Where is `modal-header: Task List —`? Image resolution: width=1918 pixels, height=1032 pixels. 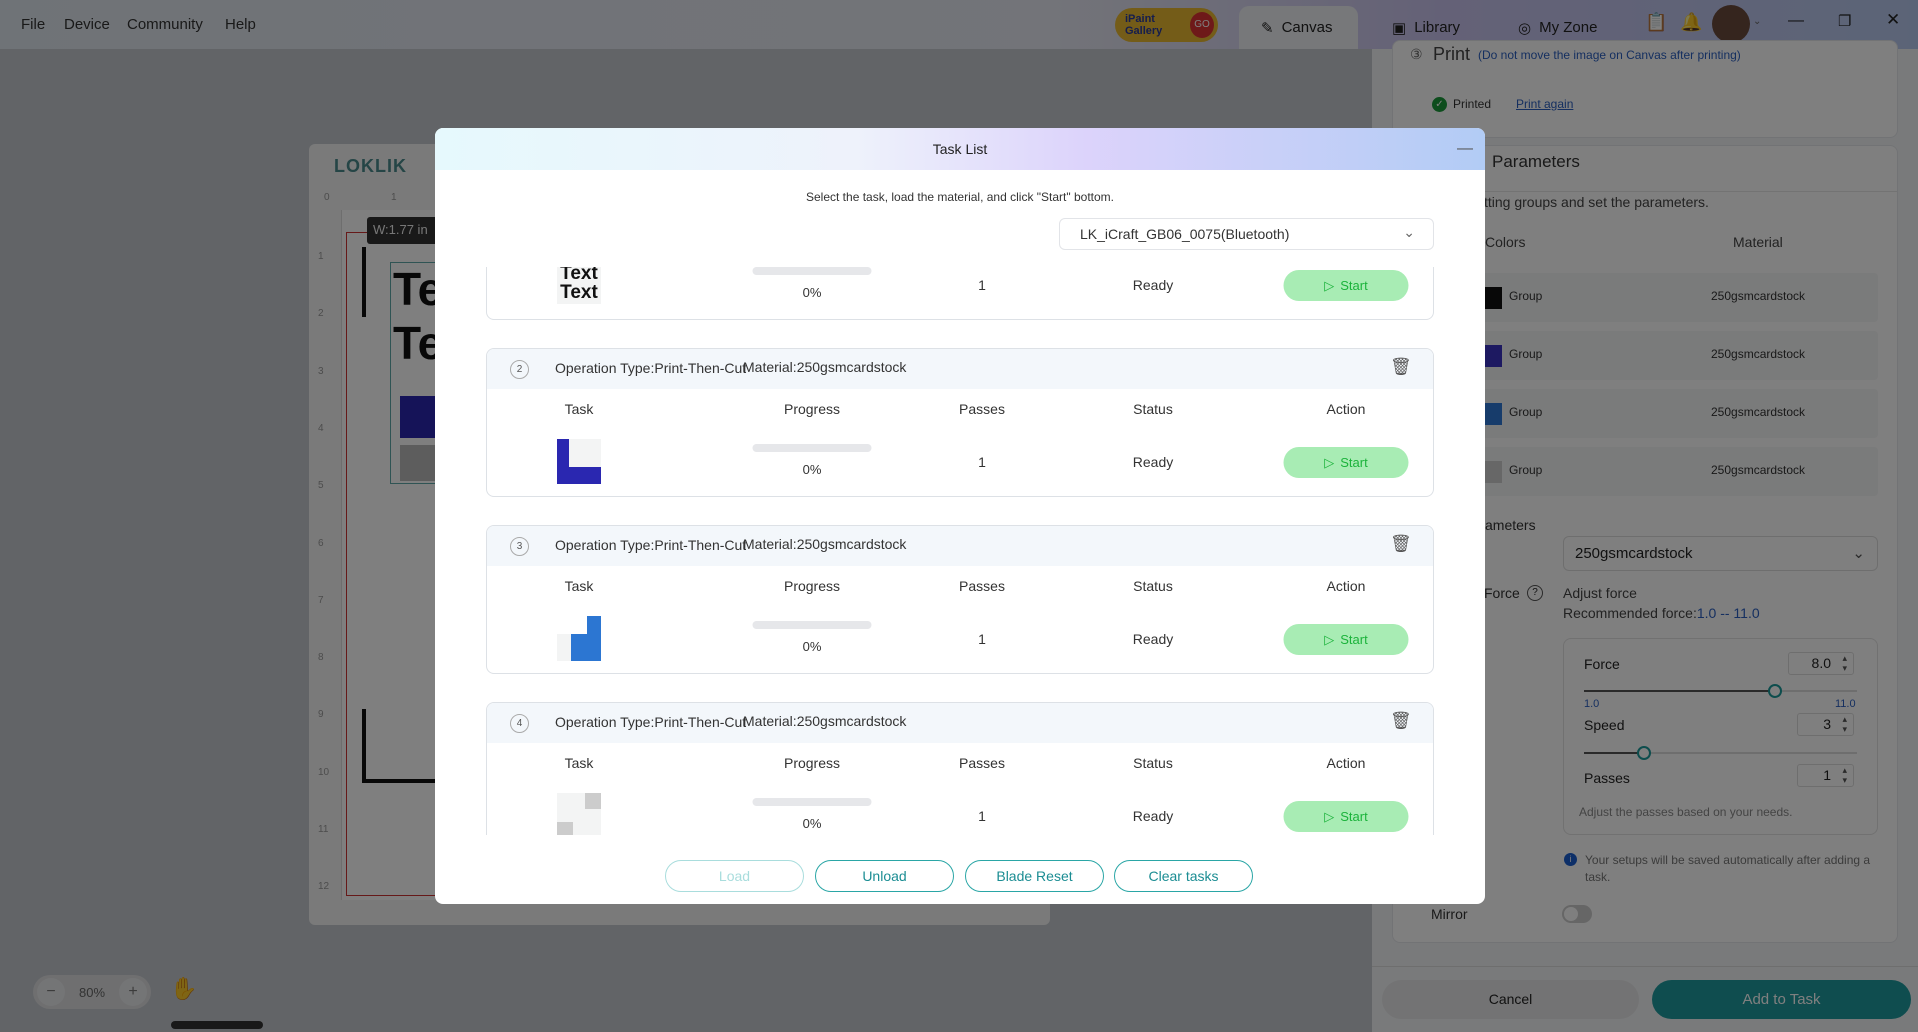
modal-header: Task List — is located at coordinates (960, 149).